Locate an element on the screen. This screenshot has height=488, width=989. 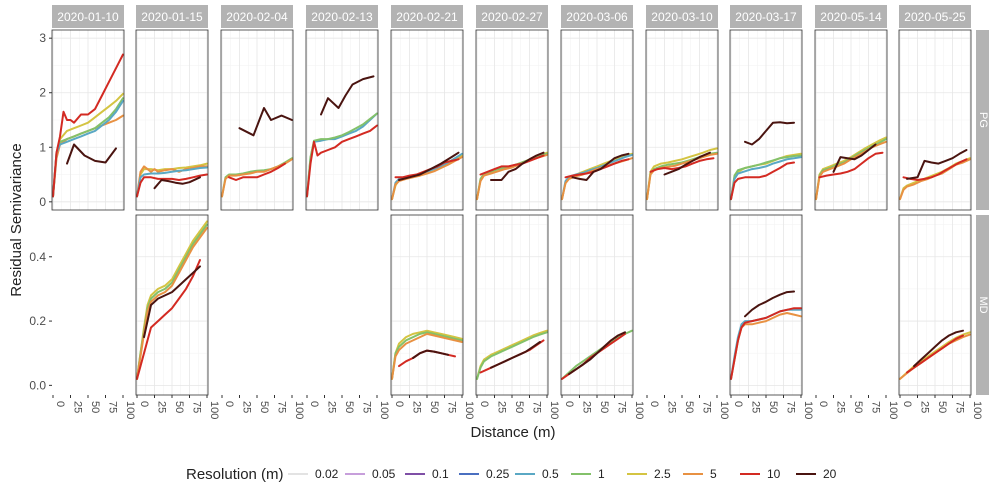
y-tick-label: 0.0 is located at coordinates (37, 385).